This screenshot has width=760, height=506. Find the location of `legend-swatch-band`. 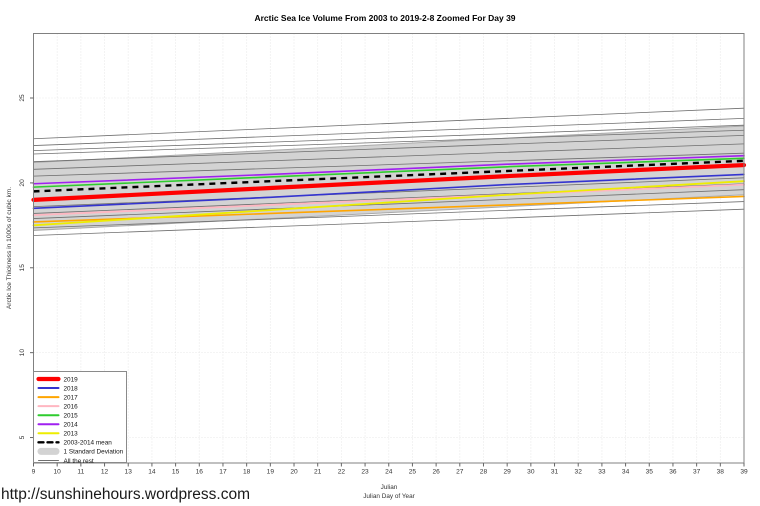

legend-swatch-band is located at coordinates (48, 451).